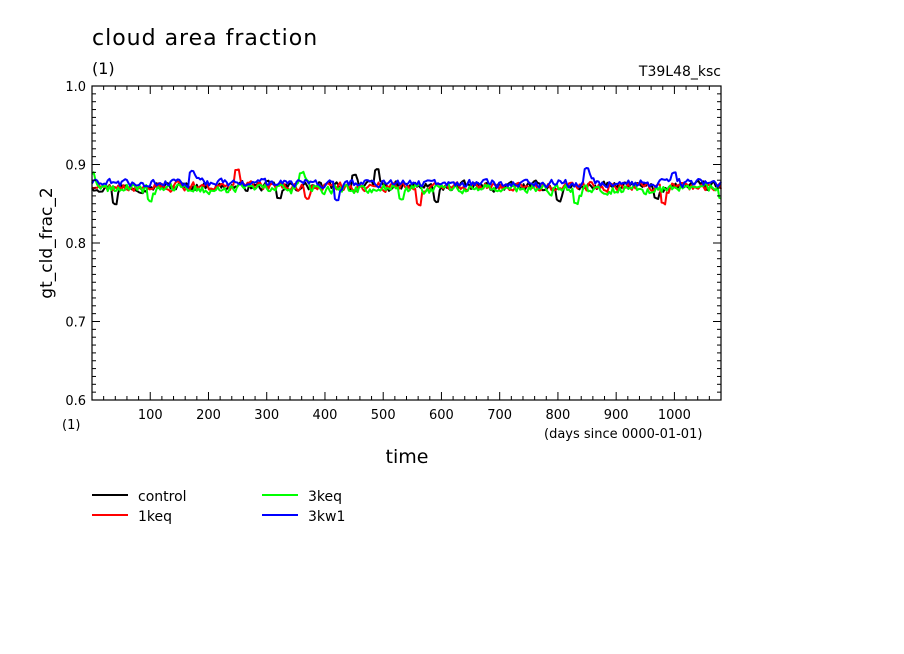  Describe the element at coordinates (205, 38) in the screenshot. I see `chart-title: cloud area fraction` at that location.